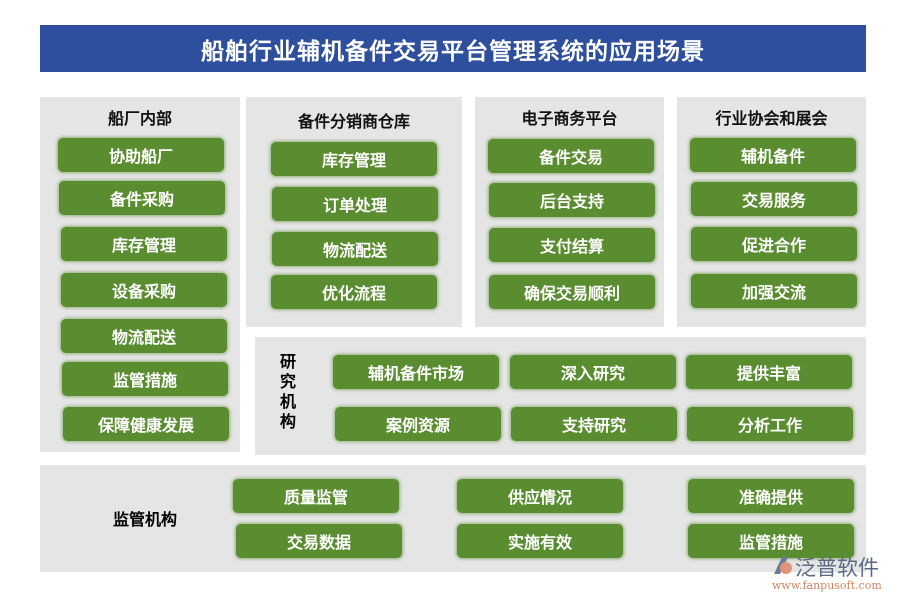 This screenshot has height=600, width=900. I want to click on scenario-button: 案例资源, so click(418, 424).